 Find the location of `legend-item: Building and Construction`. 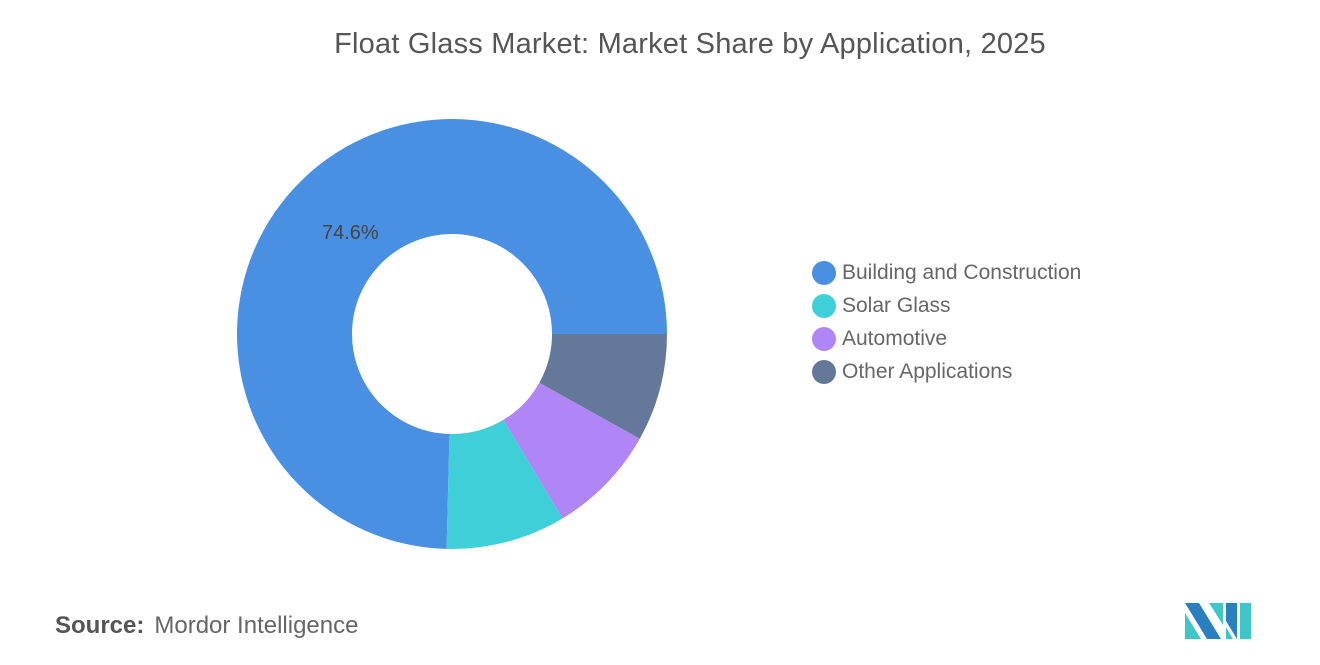

legend-item: Building and Construction is located at coordinates (946, 272).